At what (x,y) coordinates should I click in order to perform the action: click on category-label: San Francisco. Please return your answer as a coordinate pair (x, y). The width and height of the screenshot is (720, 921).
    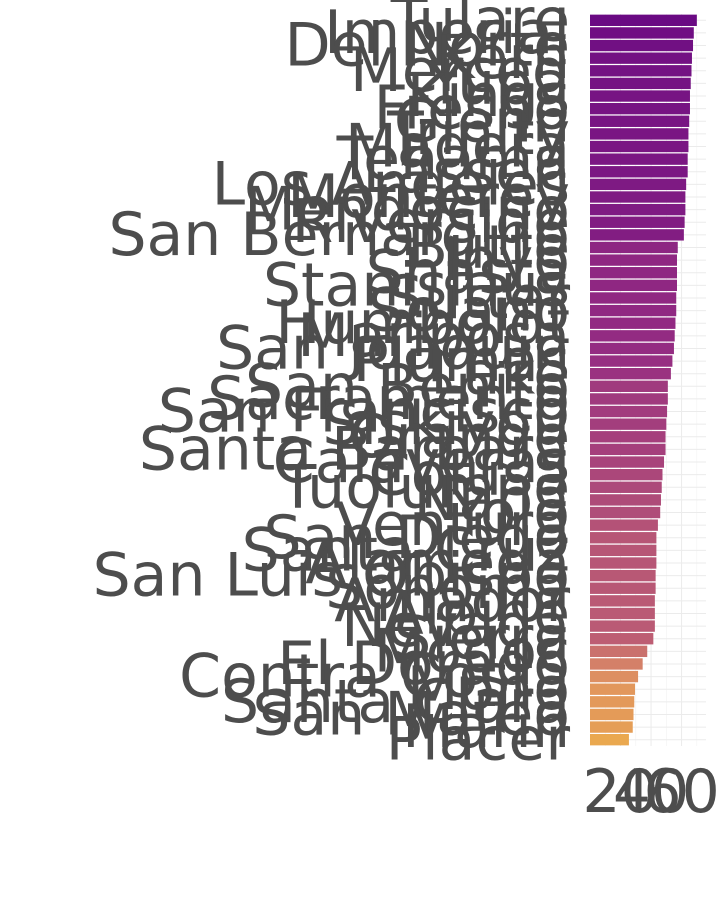
    Looking at the image, I should click on (364, 412).